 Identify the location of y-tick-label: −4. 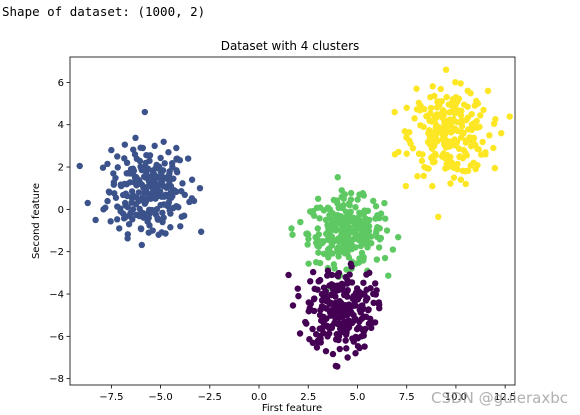
(56, 295).